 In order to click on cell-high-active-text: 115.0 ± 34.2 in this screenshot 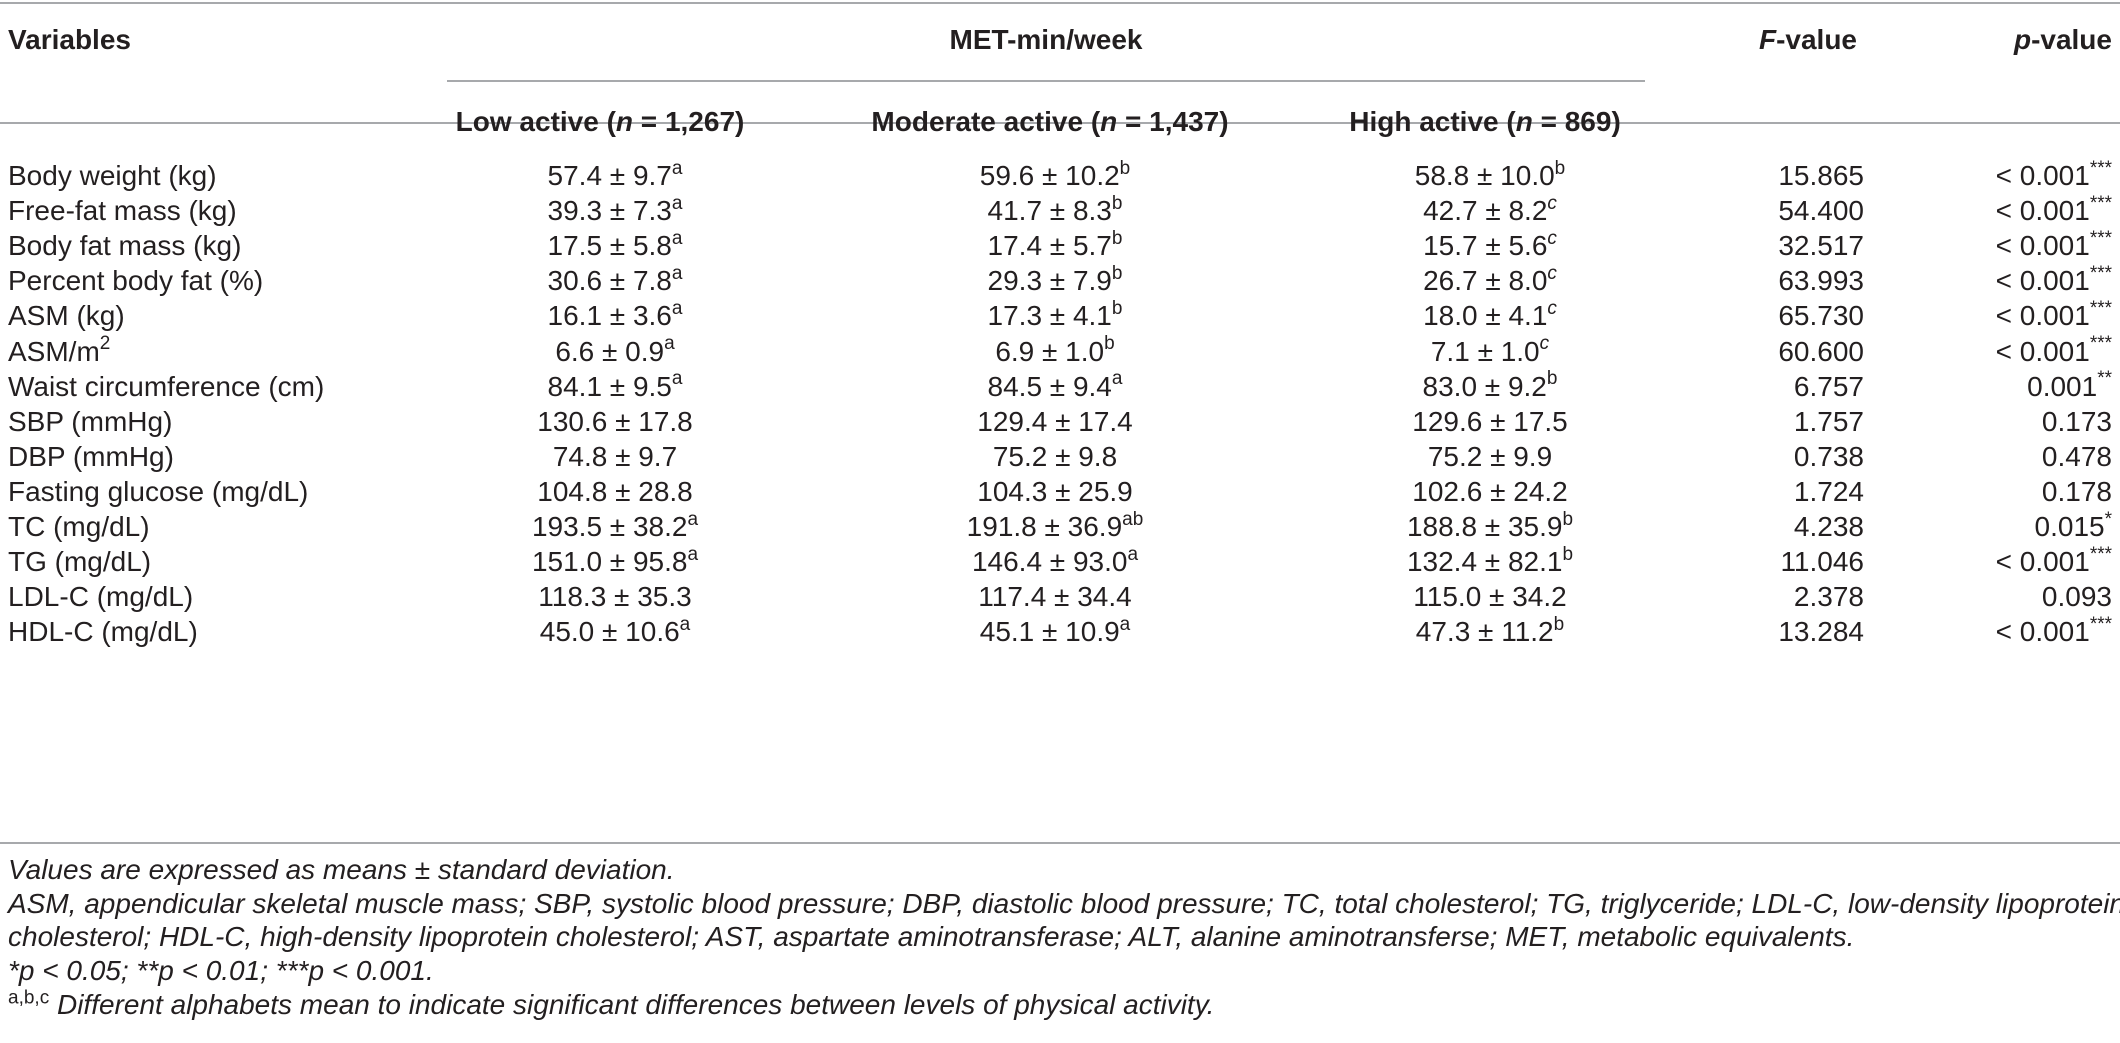, I will do `click(1490, 597)`.